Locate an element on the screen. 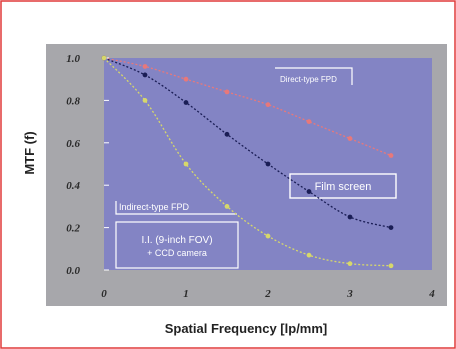 The width and height of the screenshot is (456, 349). y-tick-label: 0.8 is located at coordinates (73, 101).